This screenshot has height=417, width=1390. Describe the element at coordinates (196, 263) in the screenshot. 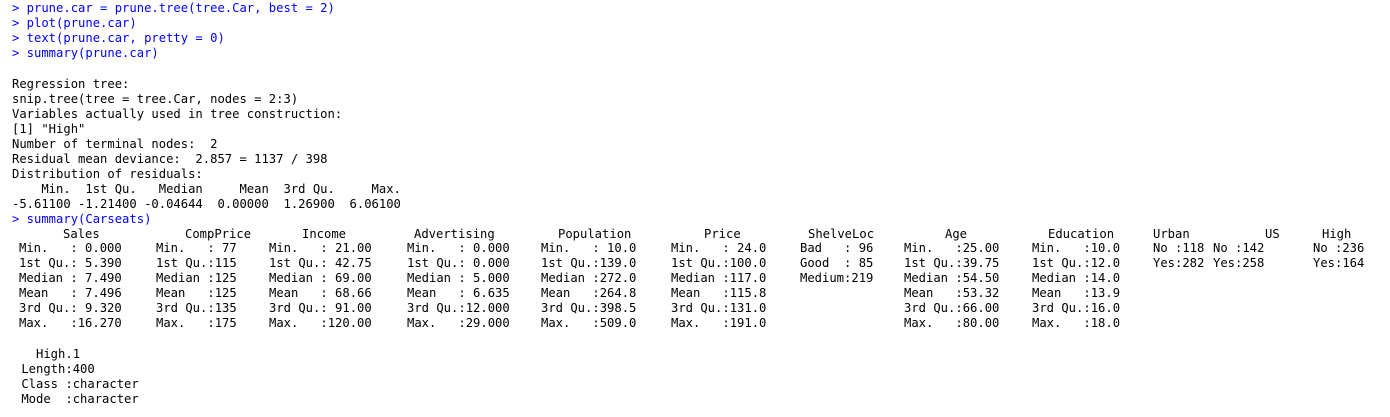

I see `summary-cell: 1st Qu.:115` at that location.